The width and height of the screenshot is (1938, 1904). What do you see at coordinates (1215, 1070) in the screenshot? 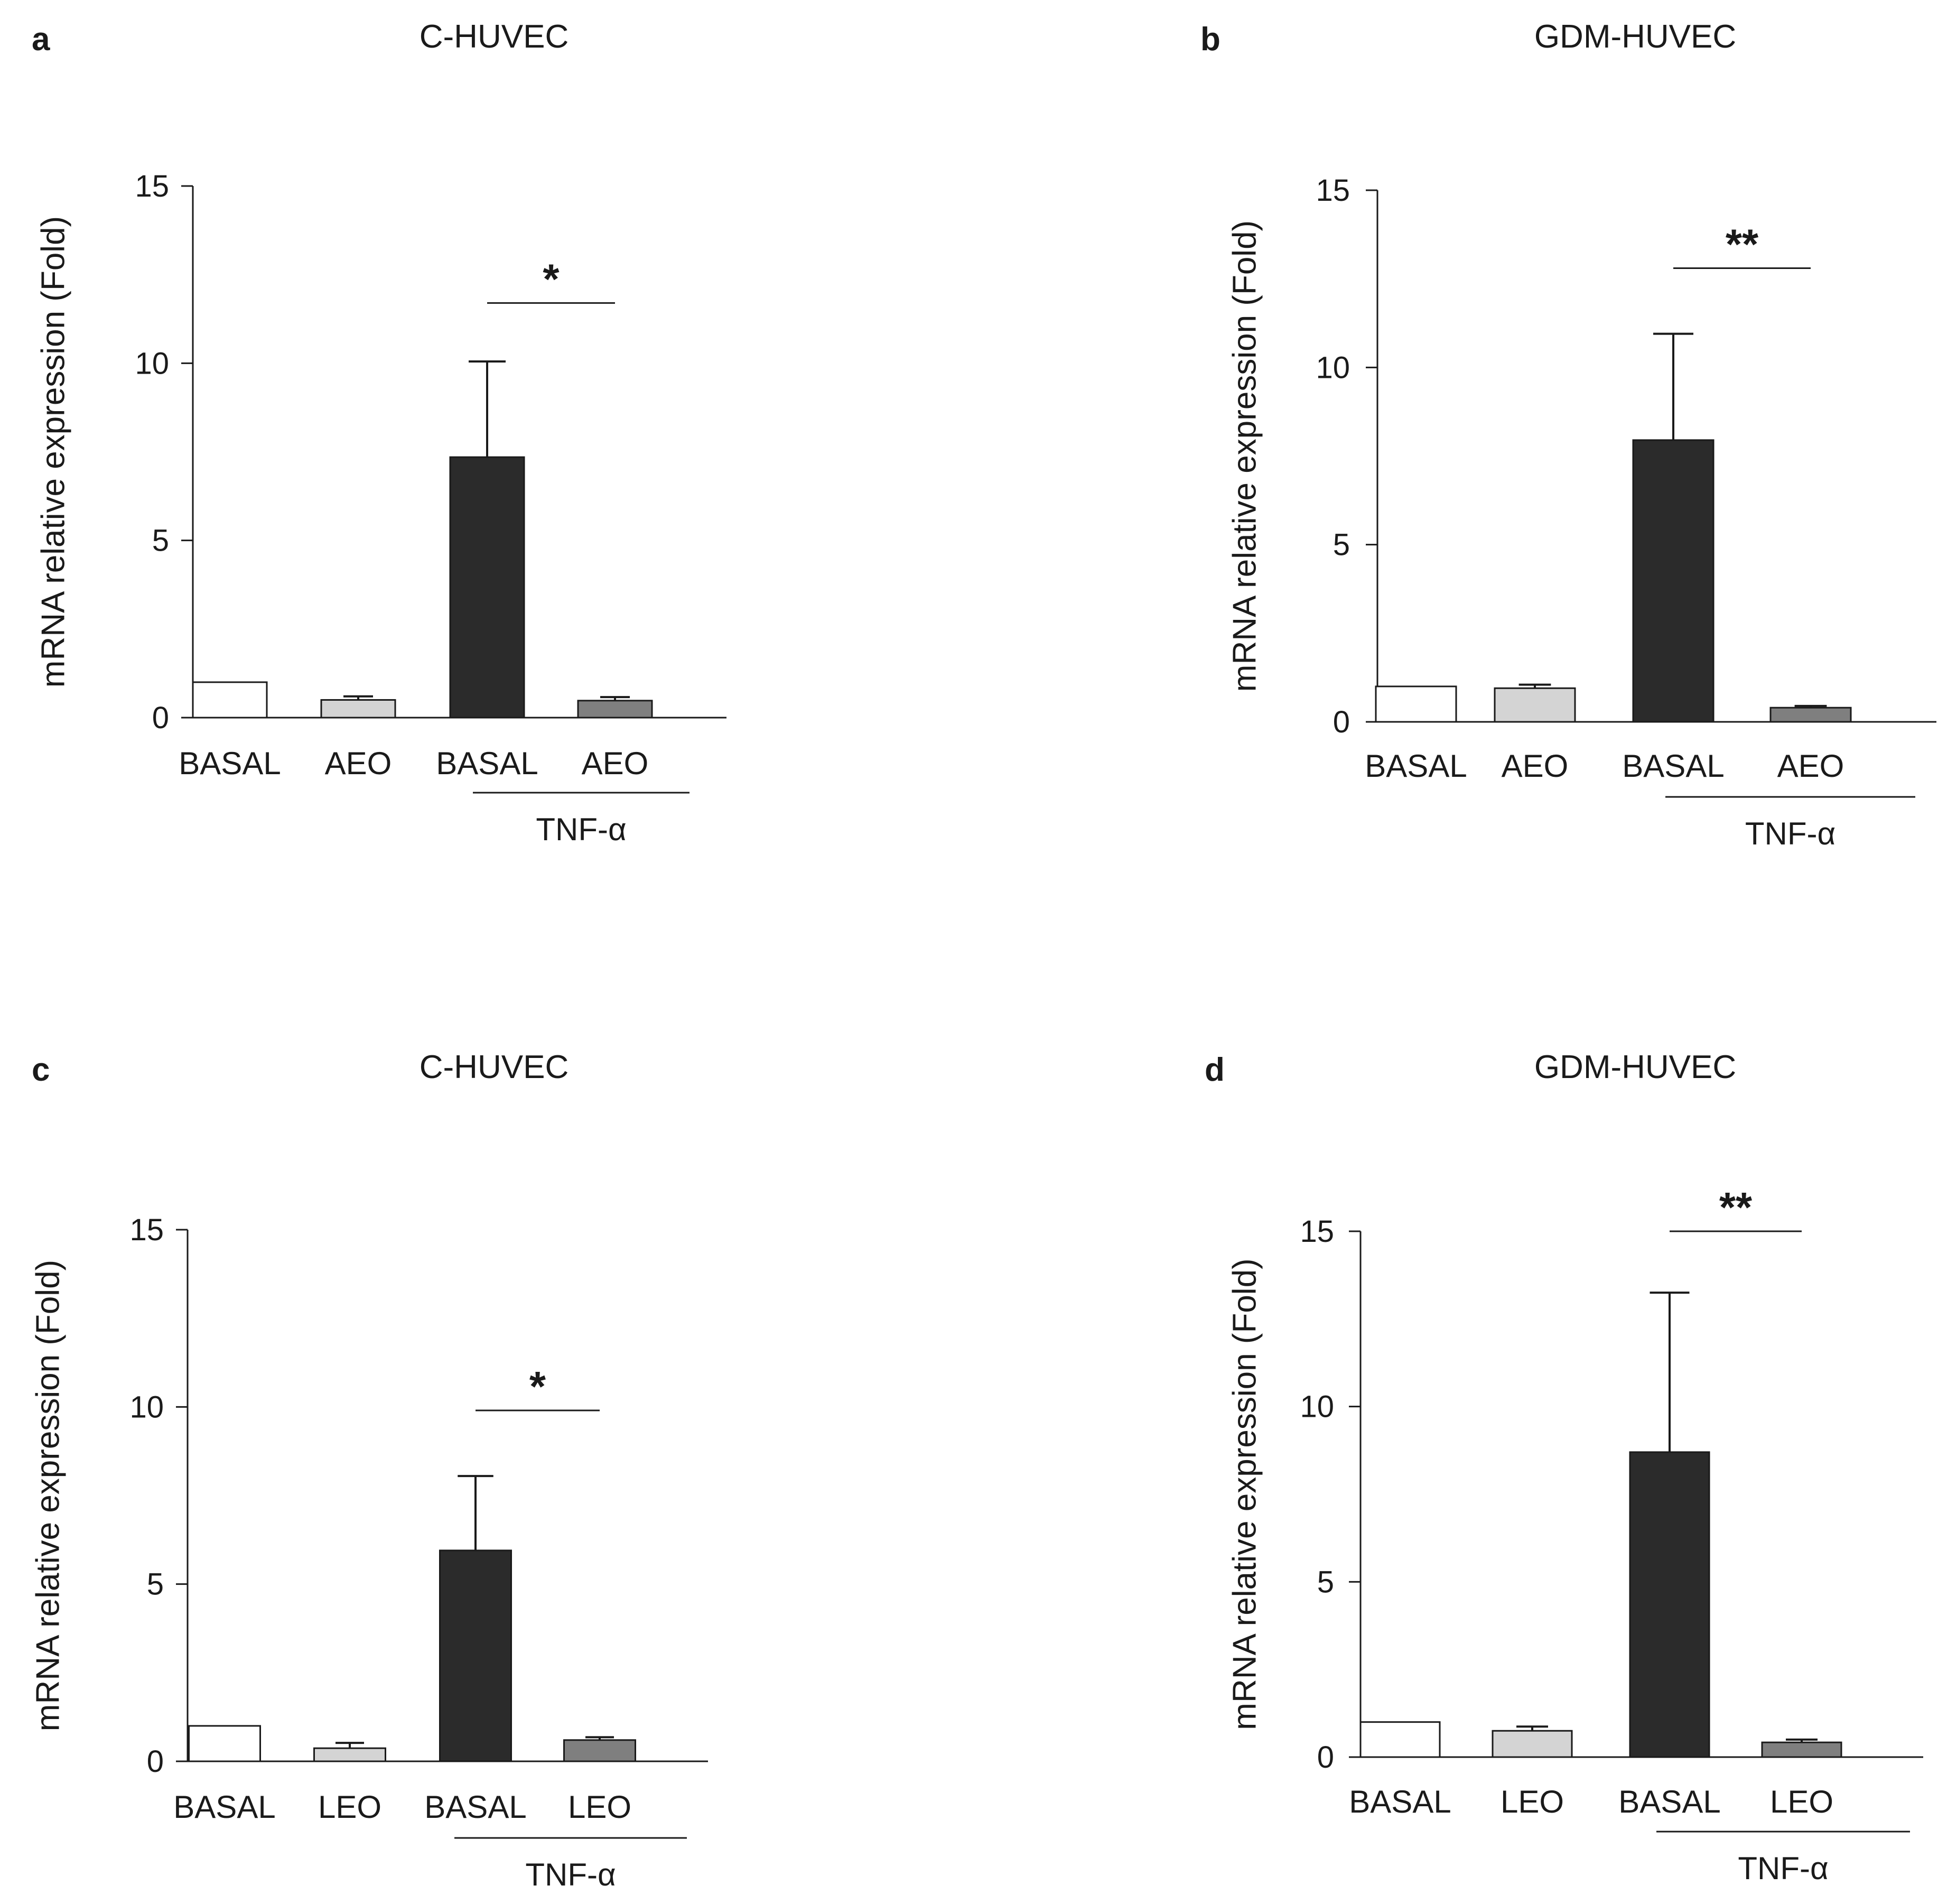
I see `panel-letter: d` at bounding box center [1215, 1070].